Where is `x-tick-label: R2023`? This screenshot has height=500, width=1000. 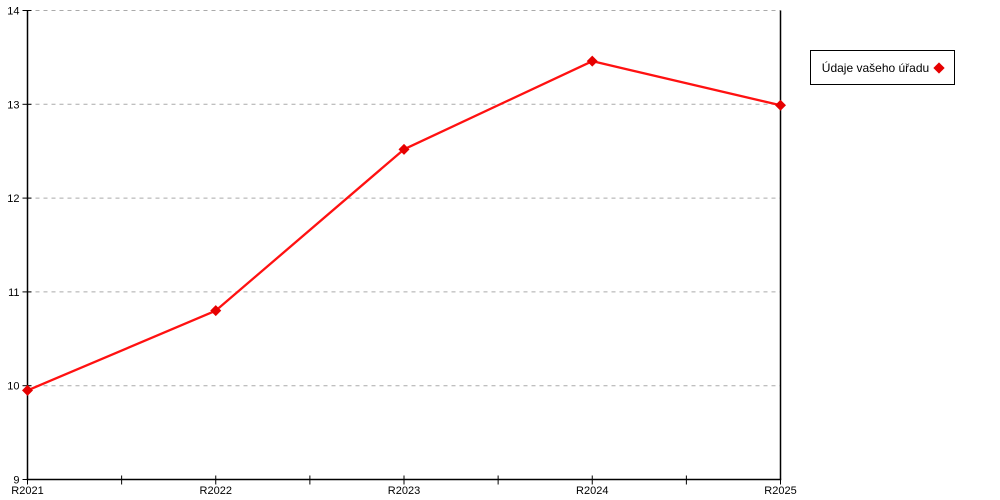
x-tick-label: R2023 is located at coordinates (404, 491).